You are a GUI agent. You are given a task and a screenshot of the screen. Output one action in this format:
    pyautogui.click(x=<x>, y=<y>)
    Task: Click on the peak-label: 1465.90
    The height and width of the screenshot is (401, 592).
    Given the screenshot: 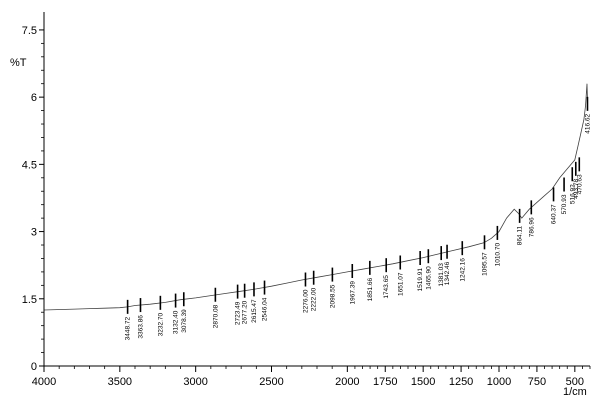 What is the action you would take?
    pyautogui.click(x=428, y=278)
    